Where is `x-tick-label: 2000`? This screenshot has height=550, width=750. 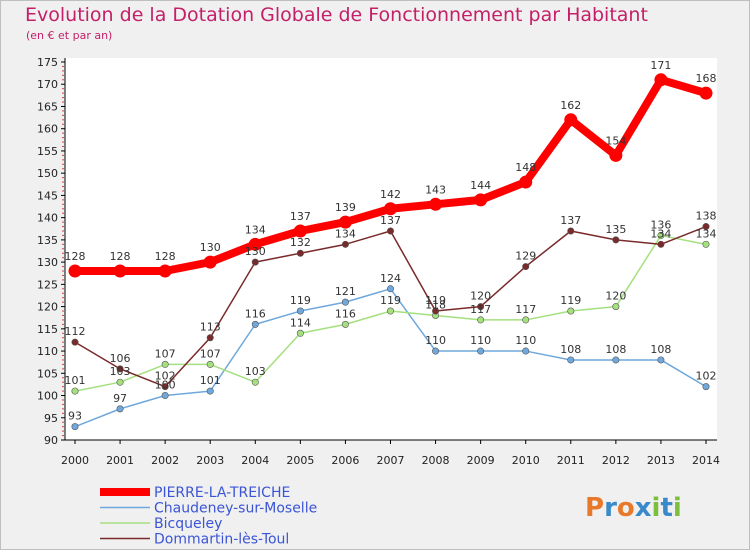
x-tick-label: 2000 is located at coordinates (75, 460).